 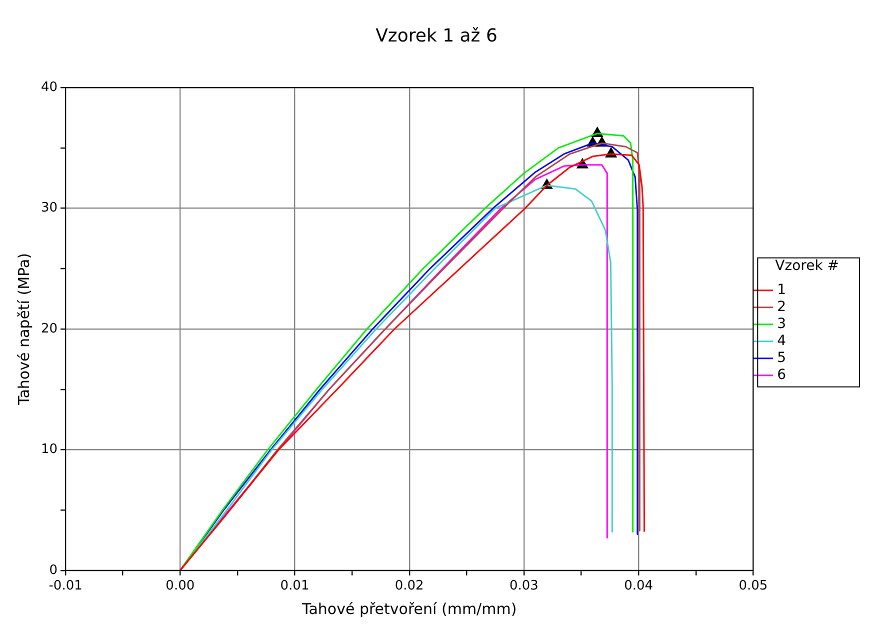 What do you see at coordinates (753, 586) in the screenshot?
I see `x-tick-label: 0.05` at bounding box center [753, 586].